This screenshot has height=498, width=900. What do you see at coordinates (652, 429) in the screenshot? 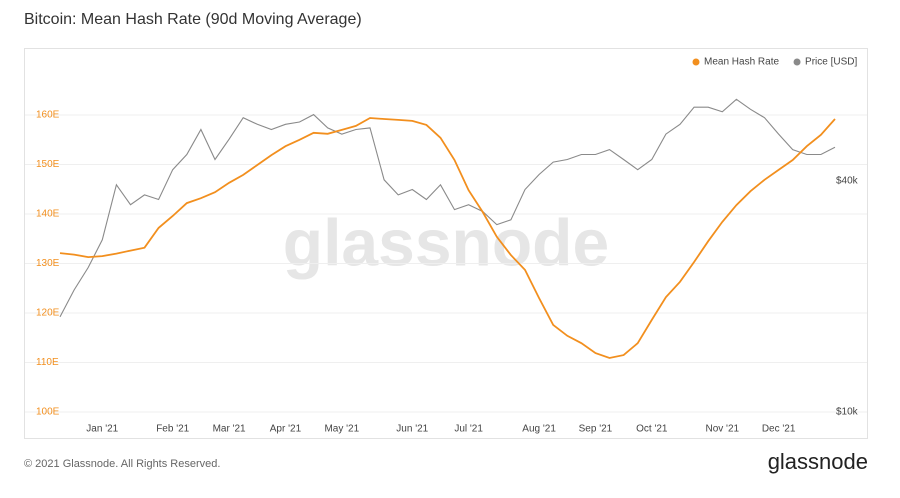
I see `x-tick-label: Oct '21` at bounding box center [652, 429].